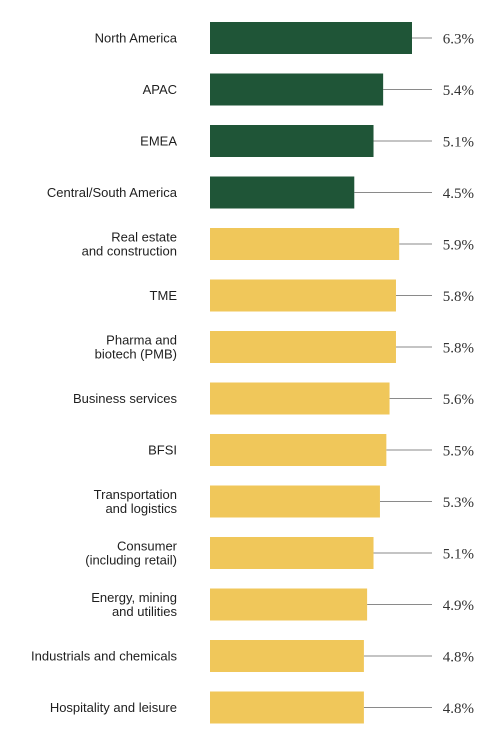 The height and width of the screenshot is (743, 502). What do you see at coordinates (147, 546) in the screenshot?
I see `category-label-line: Consumer` at bounding box center [147, 546].